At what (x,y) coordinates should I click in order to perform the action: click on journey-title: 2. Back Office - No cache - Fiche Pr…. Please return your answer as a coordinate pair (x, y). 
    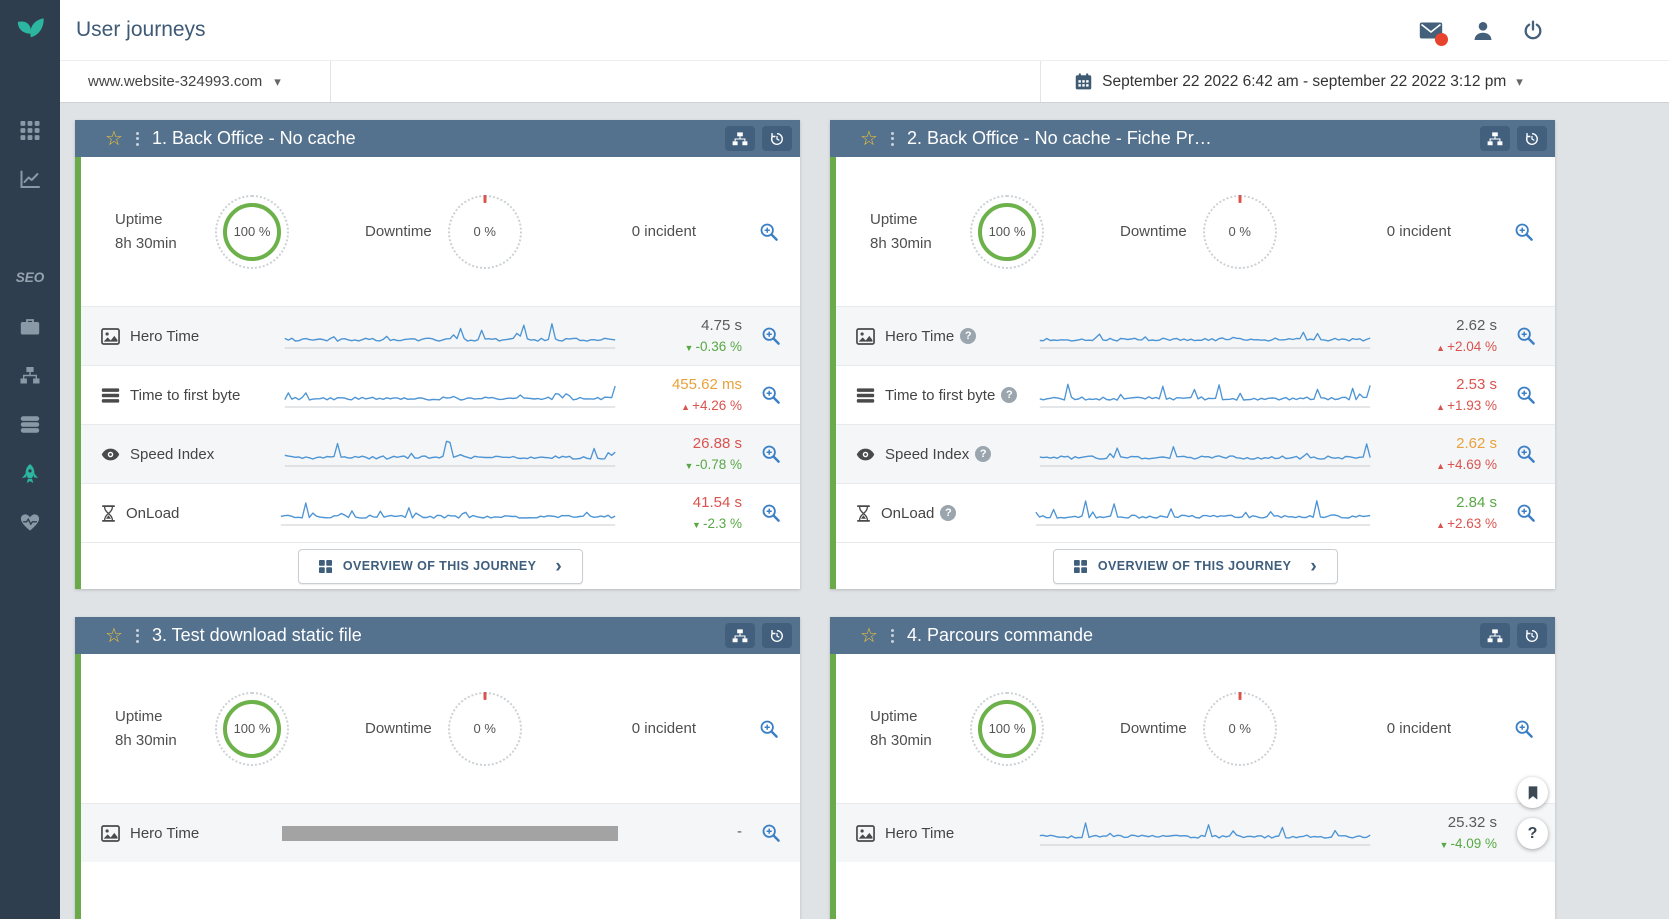
    Looking at the image, I should click on (1059, 138).